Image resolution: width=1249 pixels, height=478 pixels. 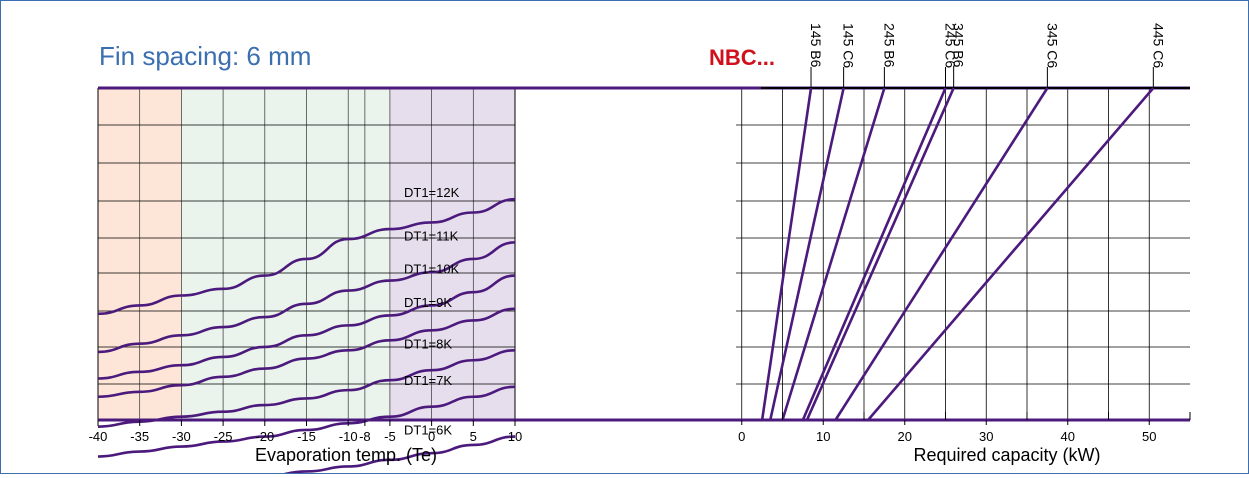 What do you see at coordinates (959, 45) in the screenshot?
I see `model-label: 345 B6` at bounding box center [959, 45].